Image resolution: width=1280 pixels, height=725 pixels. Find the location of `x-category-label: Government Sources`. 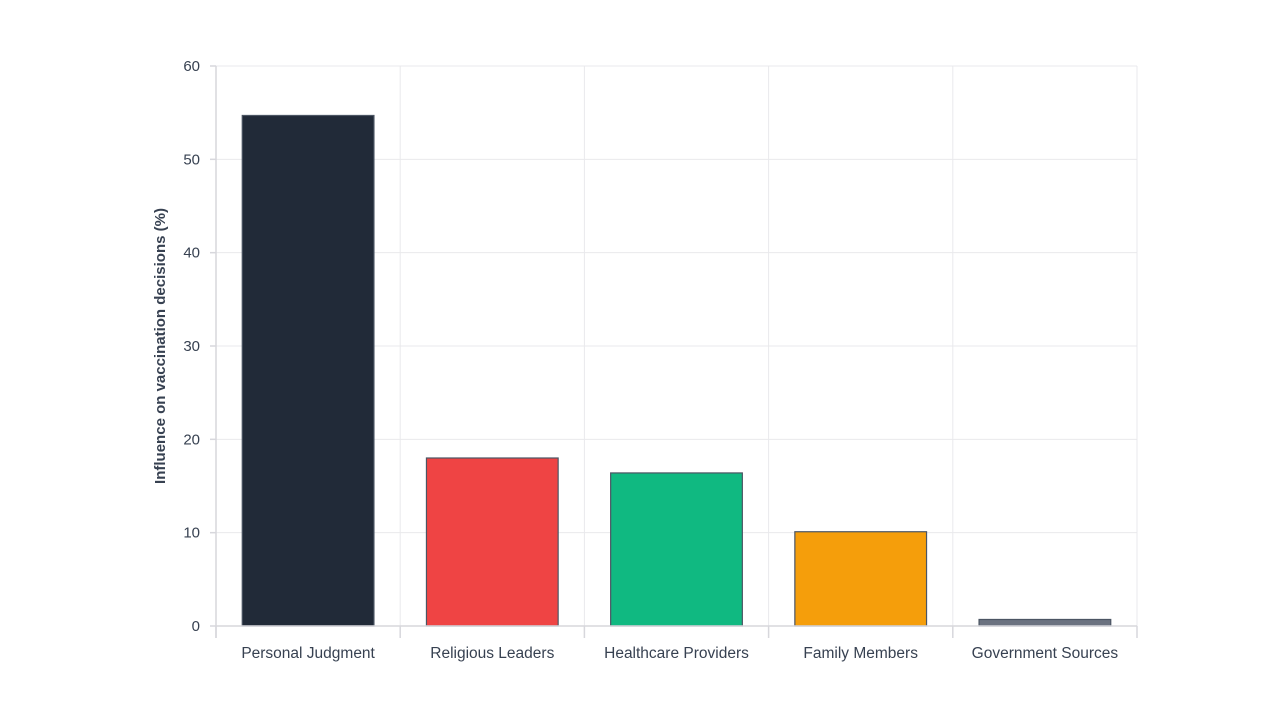

x-category-label: Government Sources is located at coordinates (1045, 653).